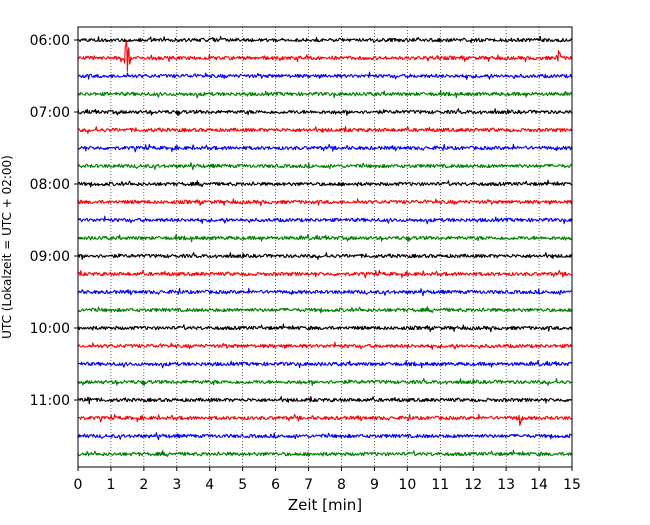 The height and width of the screenshot is (525, 650). What do you see at coordinates (110, 485) in the screenshot?
I see `x-tick-label-1: 1` at bounding box center [110, 485].